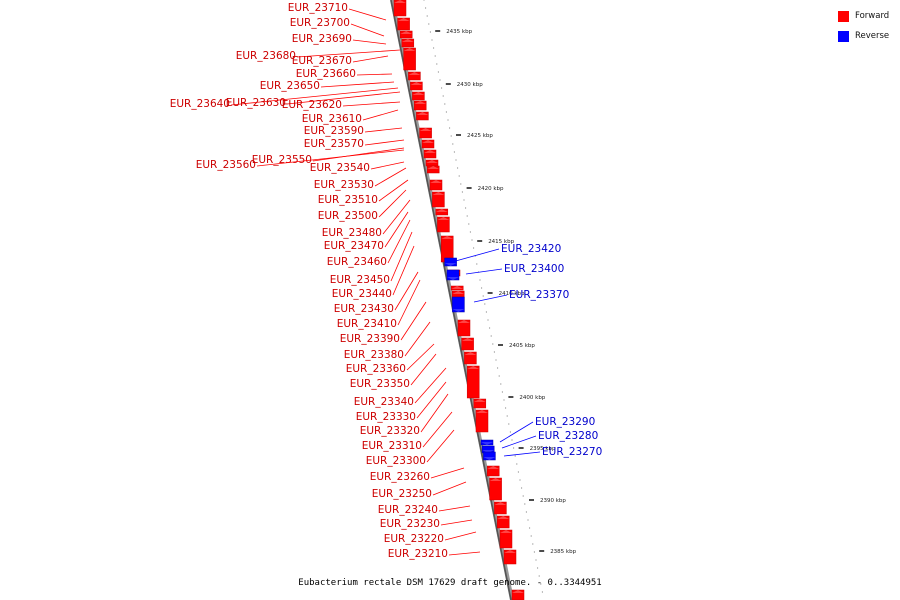  I want to click on forward-gene-label: EUR_23670, so click(322, 61).